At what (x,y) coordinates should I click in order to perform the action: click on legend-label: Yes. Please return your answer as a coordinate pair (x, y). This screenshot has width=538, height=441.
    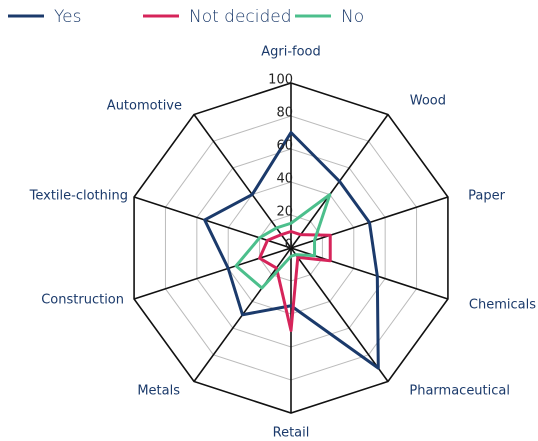
    Looking at the image, I should click on (67, 17).